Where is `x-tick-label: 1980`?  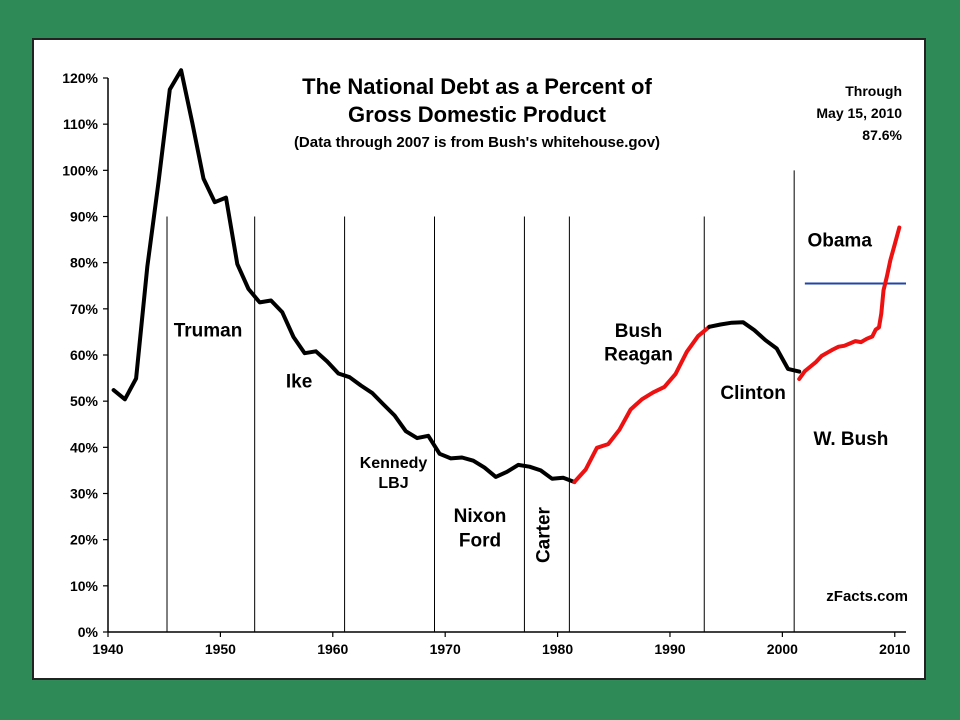
x-tick-label: 1980 is located at coordinates (557, 649).